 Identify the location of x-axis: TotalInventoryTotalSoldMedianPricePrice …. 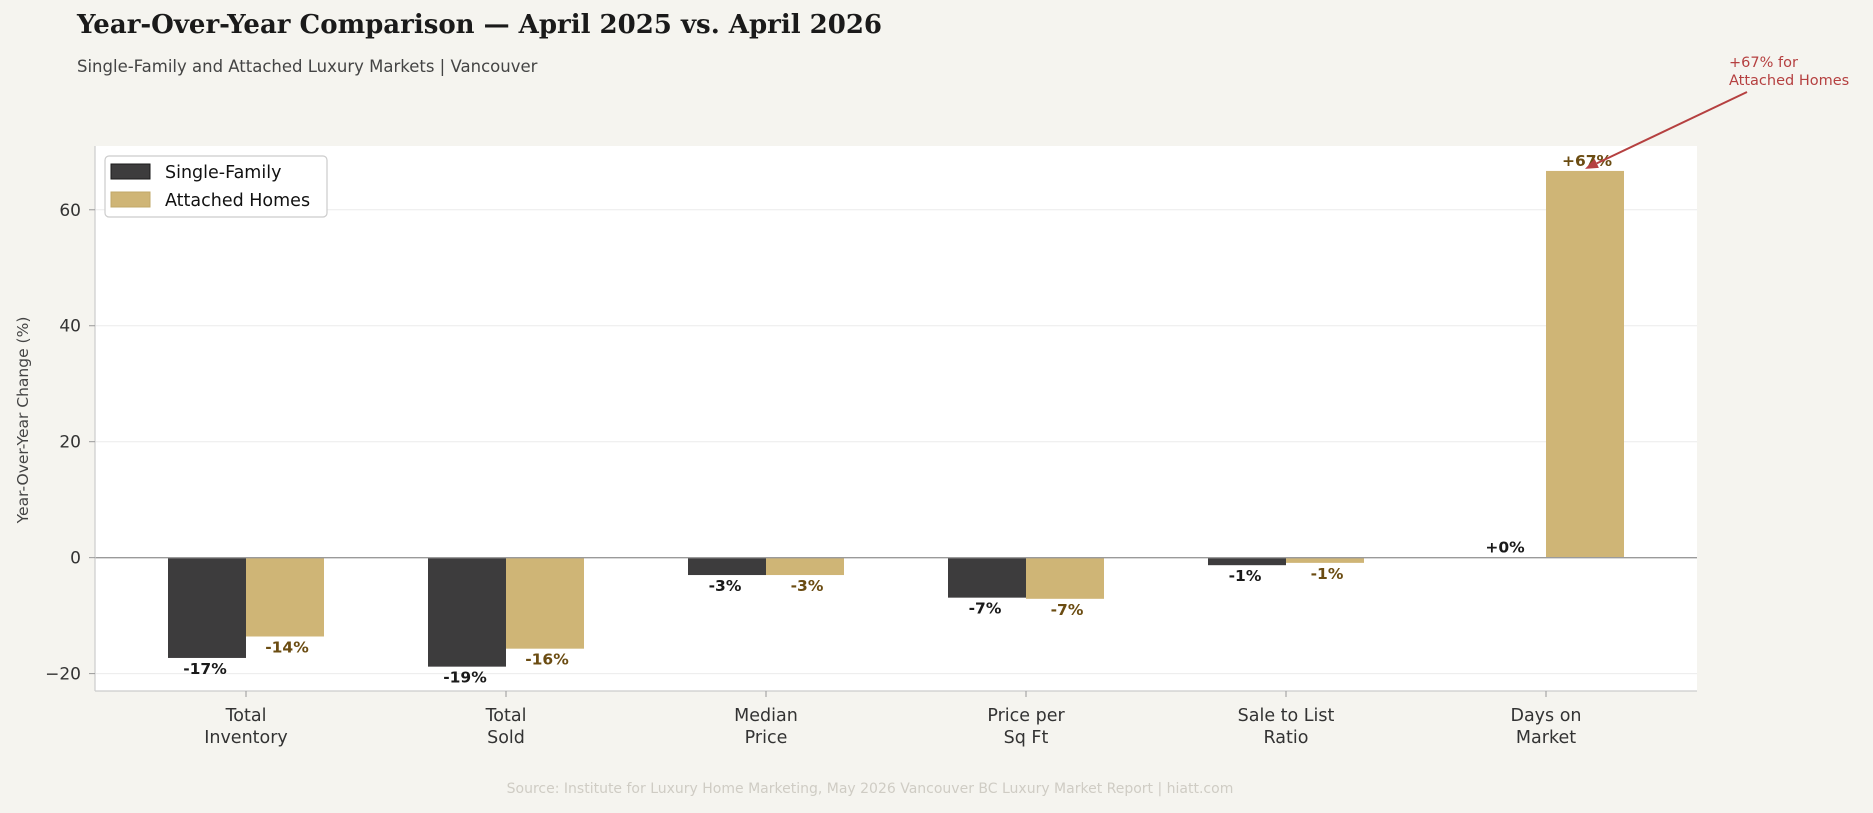
(893, 719).